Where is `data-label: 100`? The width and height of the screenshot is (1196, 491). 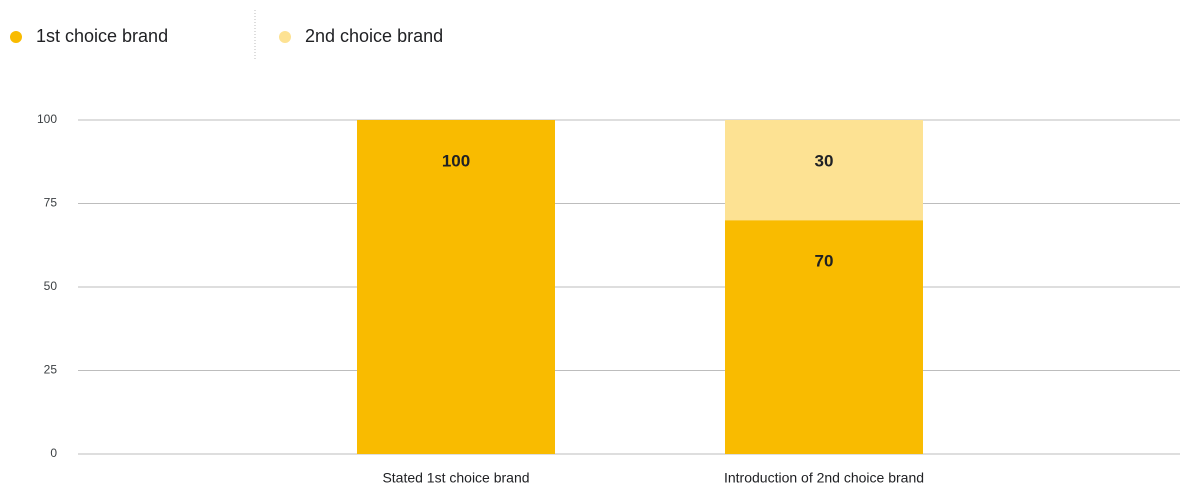
data-label: 100 is located at coordinates (456, 160).